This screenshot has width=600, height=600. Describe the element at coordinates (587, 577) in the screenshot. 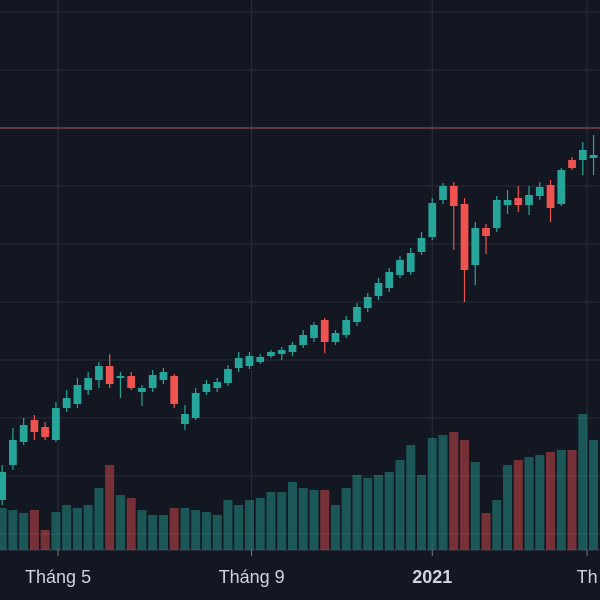

I see `x-tick-label: Th` at that location.